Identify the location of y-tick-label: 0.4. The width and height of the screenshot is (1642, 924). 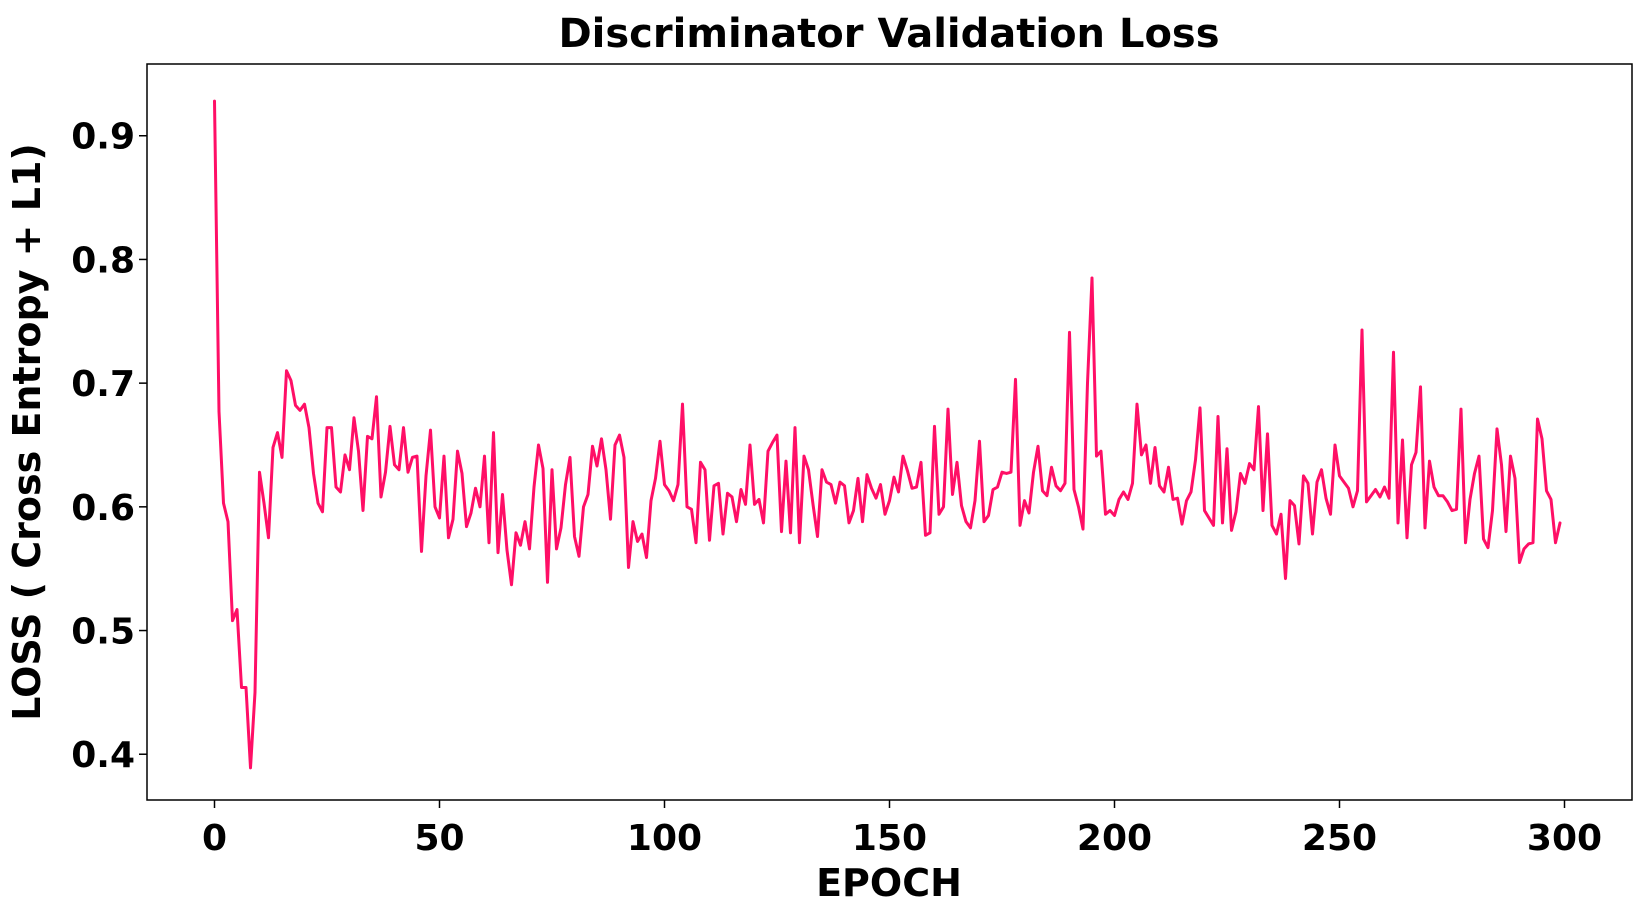
(103, 755).